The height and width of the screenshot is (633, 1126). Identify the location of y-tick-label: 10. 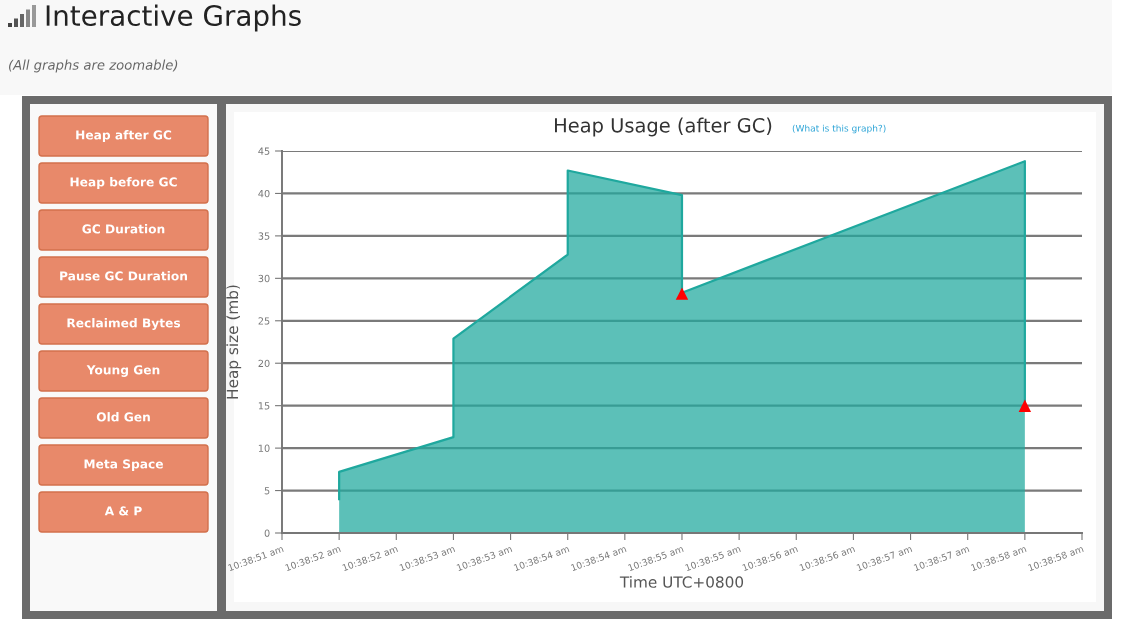
(264, 448).